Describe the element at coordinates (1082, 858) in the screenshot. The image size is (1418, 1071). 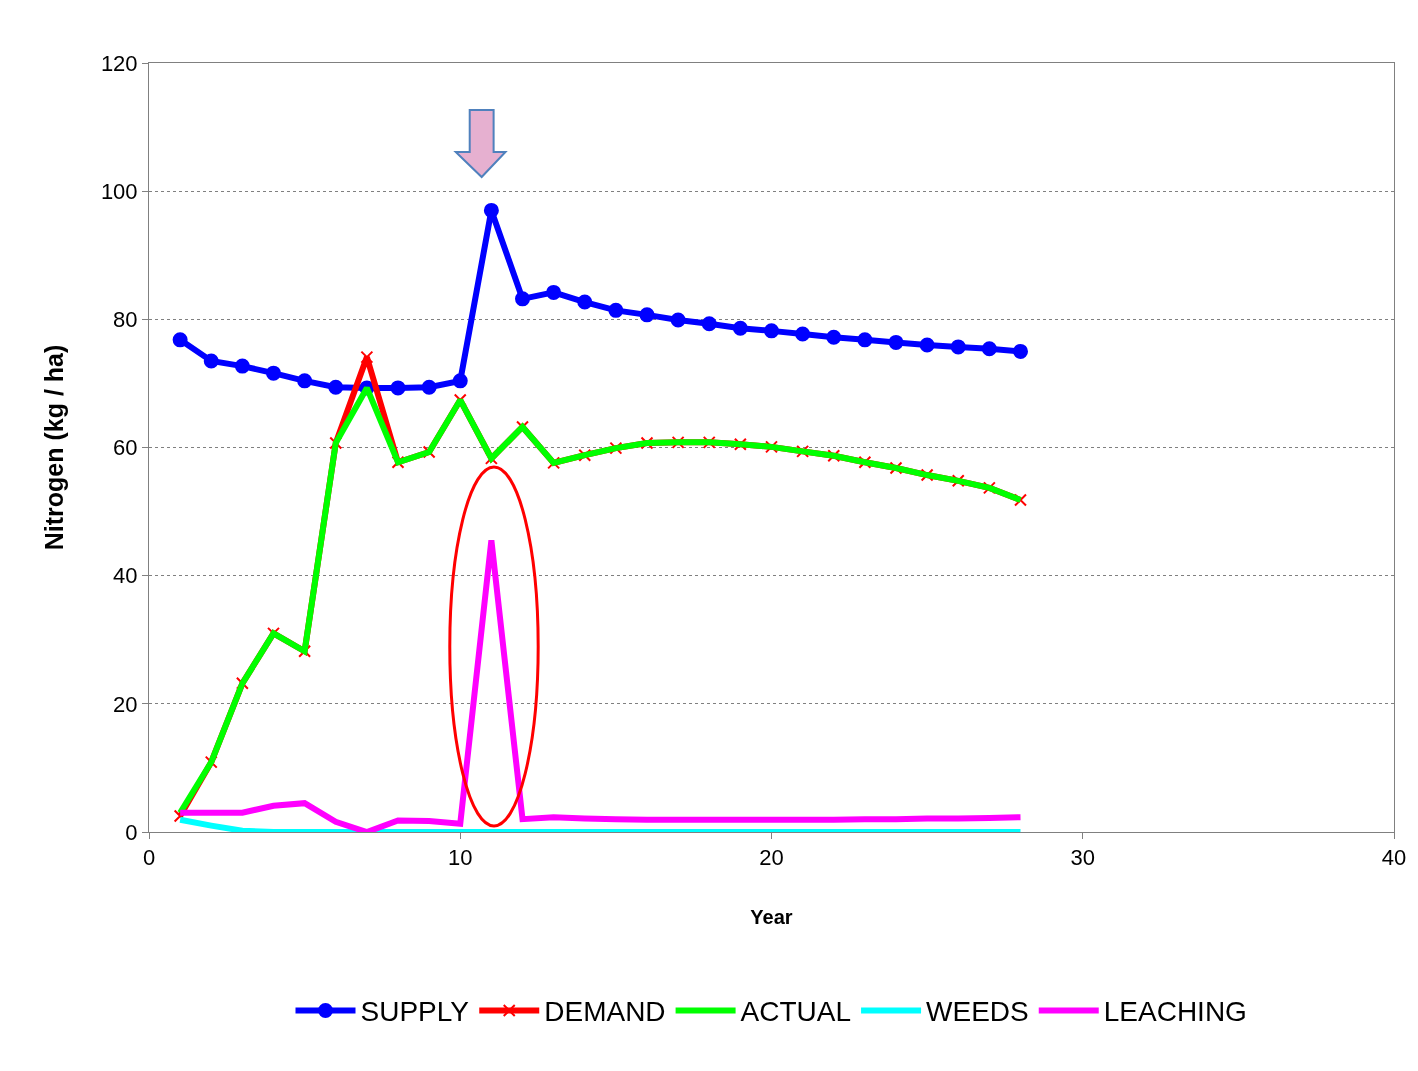
I see `x-tick-label: 30` at that location.